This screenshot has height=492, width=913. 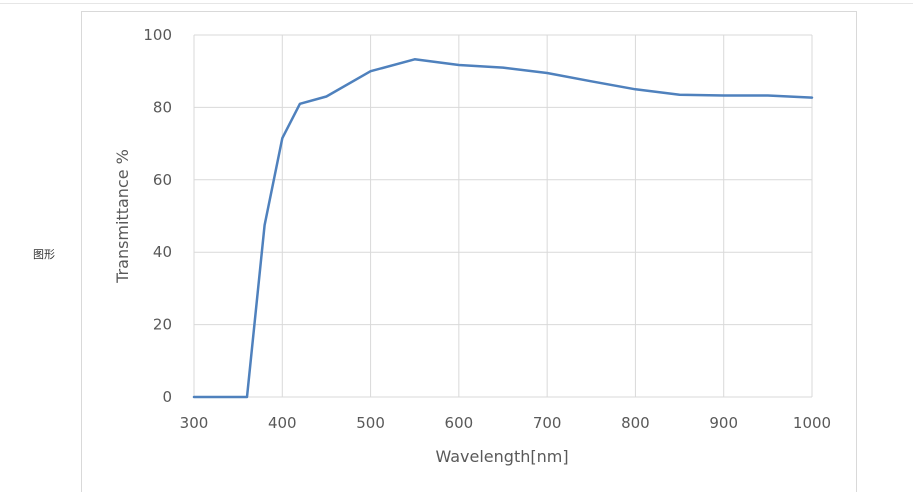 What do you see at coordinates (157, 35) in the screenshot?
I see `y-tick-label-100: 100` at bounding box center [157, 35].